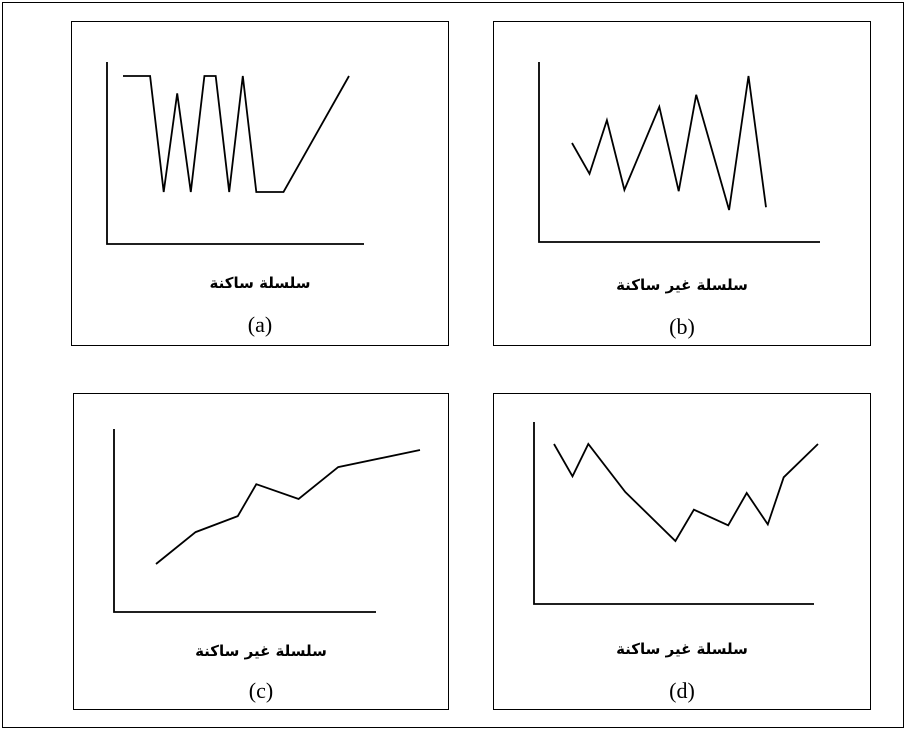 Image resolution: width=908 pixels, height=732 pixels. I want to click on series-line-d, so click(686, 492).